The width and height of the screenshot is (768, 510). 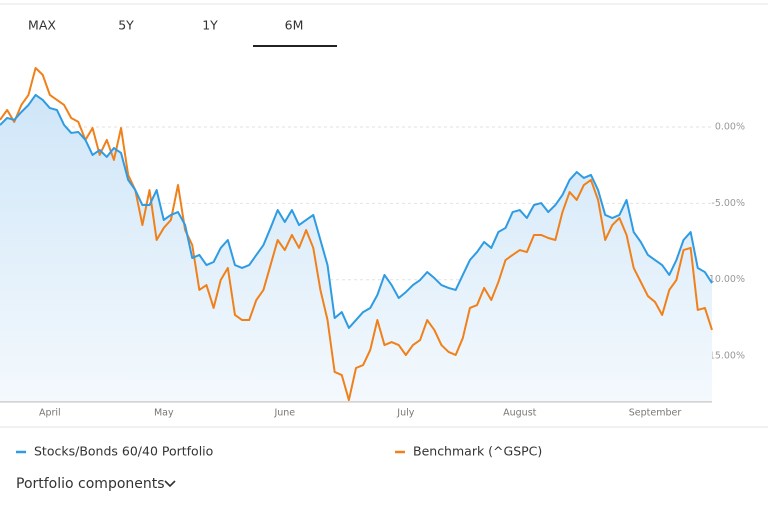 What do you see at coordinates (42, 25) in the screenshot?
I see `range-tab: MAX` at bounding box center [42, 25].